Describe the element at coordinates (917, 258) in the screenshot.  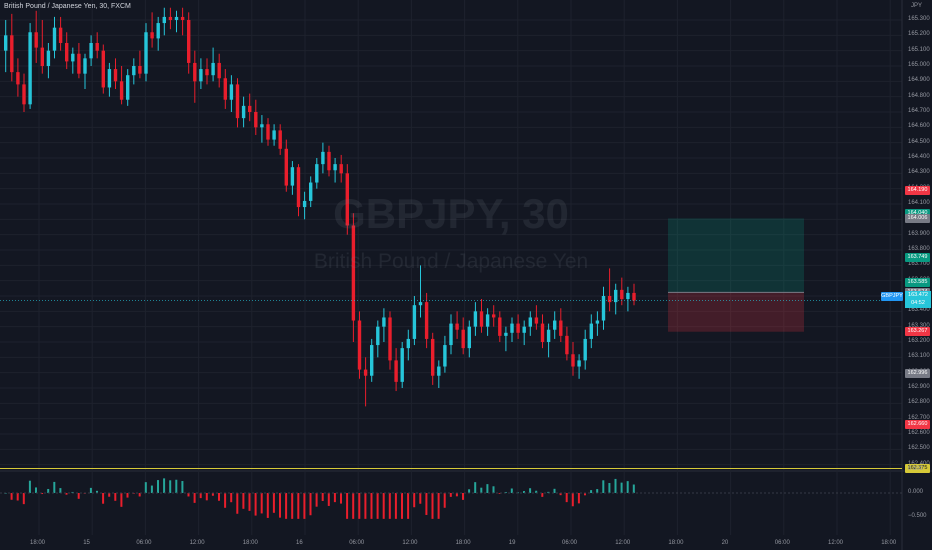
I see `price-tag: 163.749` at that location.